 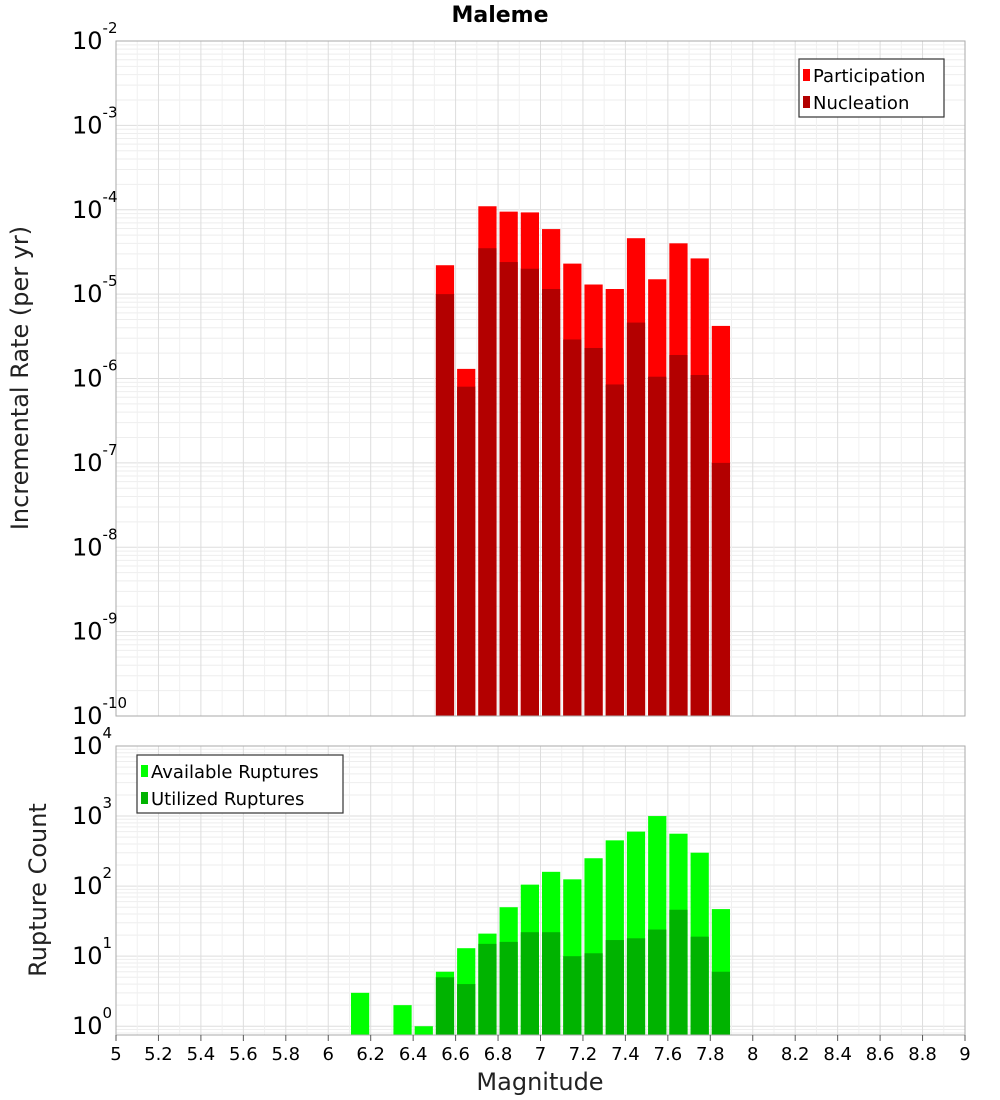 What do you see at coordinates (370, 1054) in the screenshot?
I see `x-tick-label: 6.2` at bounding box center [370, 1054].